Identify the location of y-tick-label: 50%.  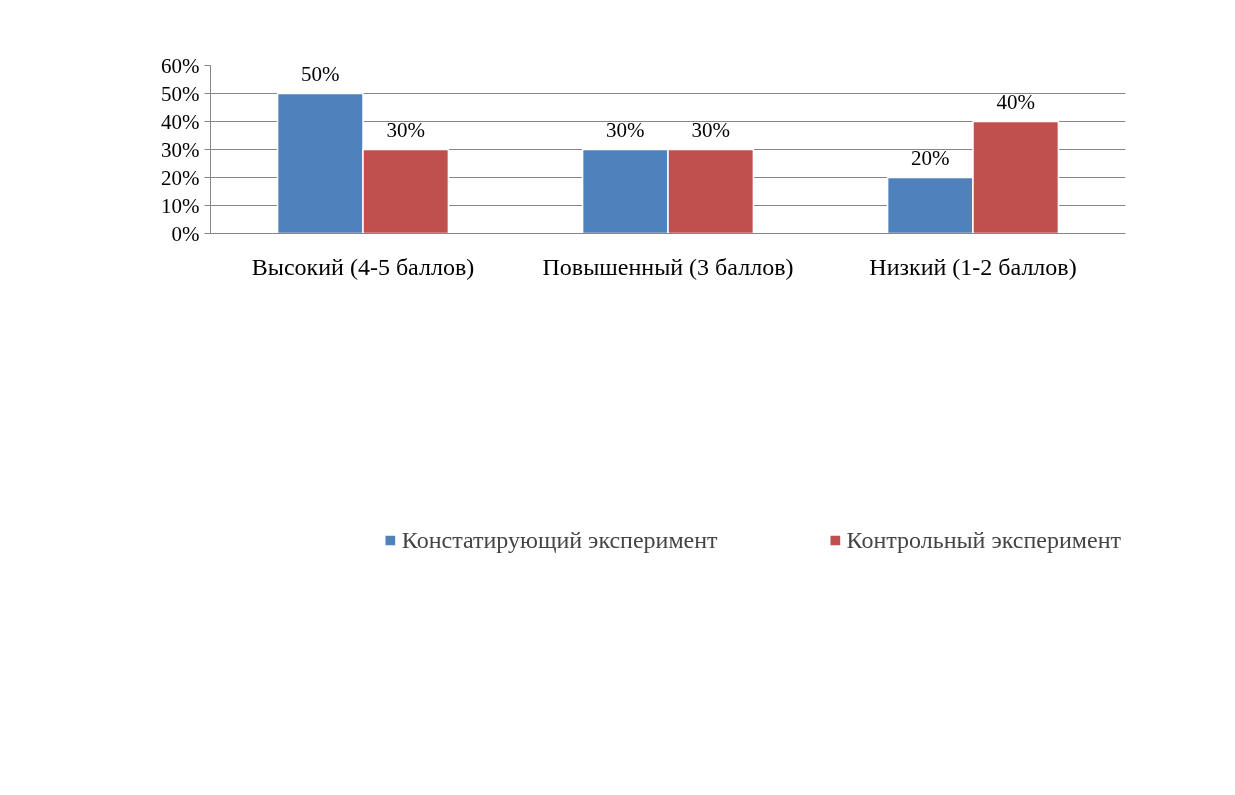
(180, 93).